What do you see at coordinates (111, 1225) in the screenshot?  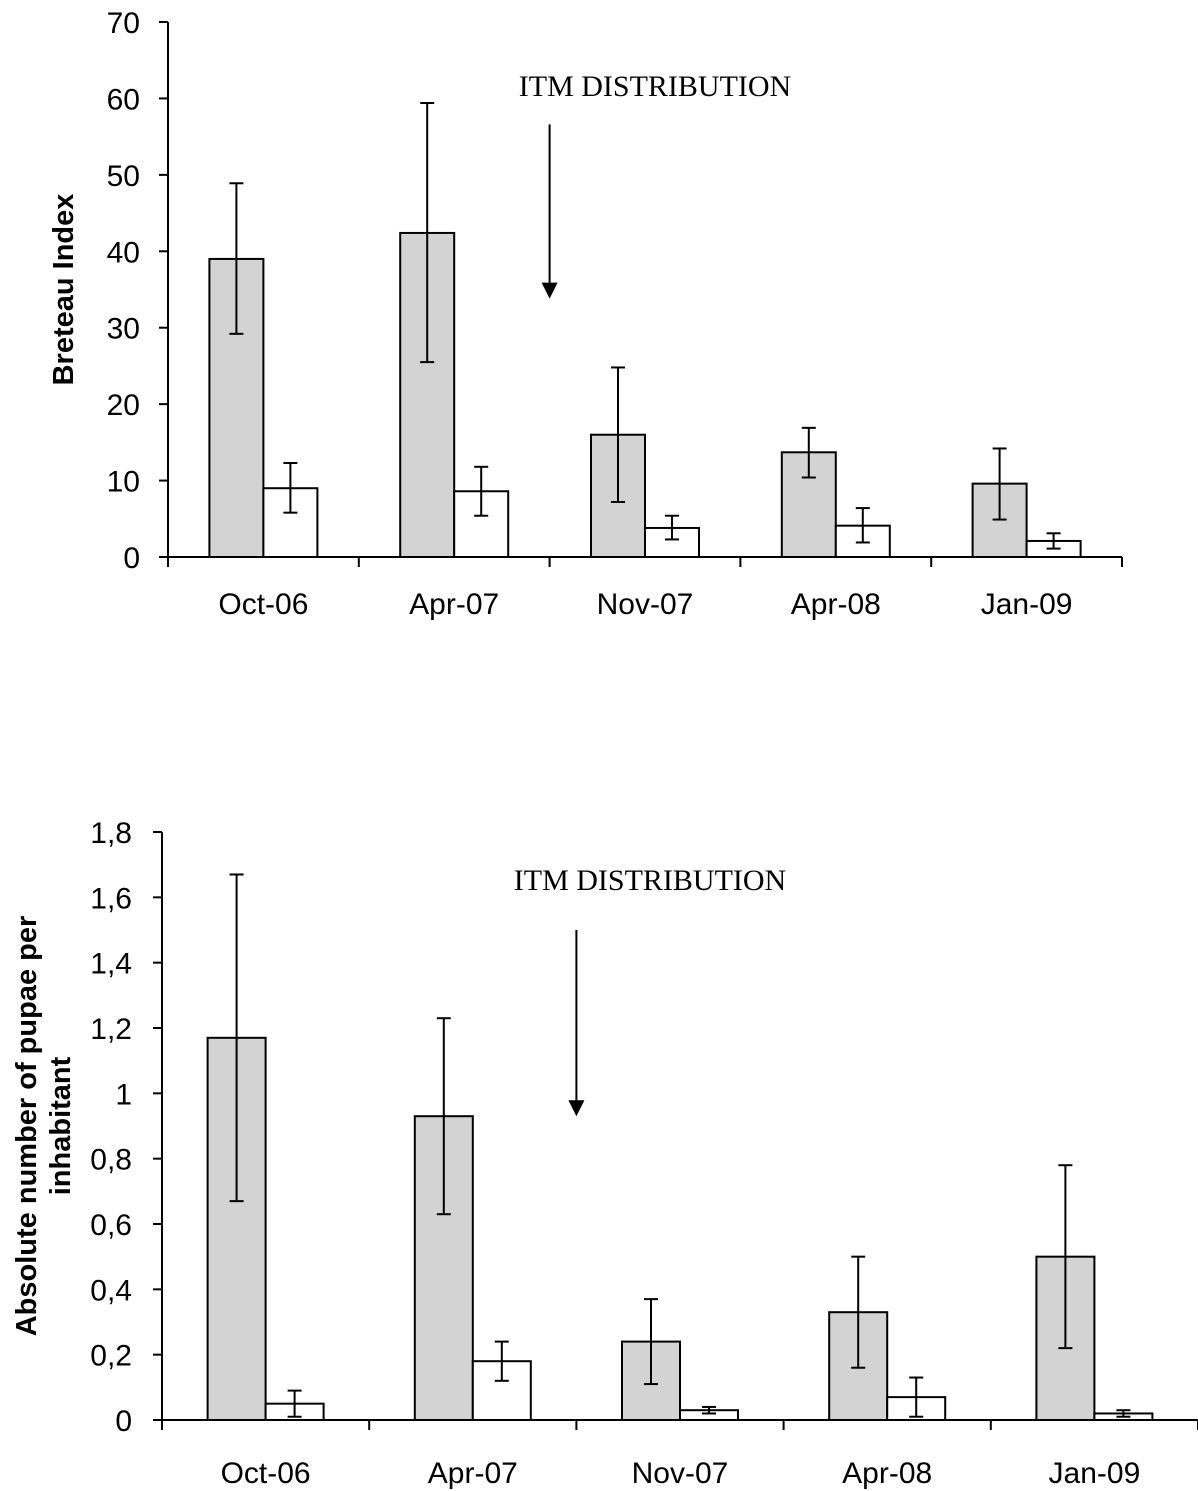 I see `y-tick-label: 0,6` at bounding box center [111, 1225].